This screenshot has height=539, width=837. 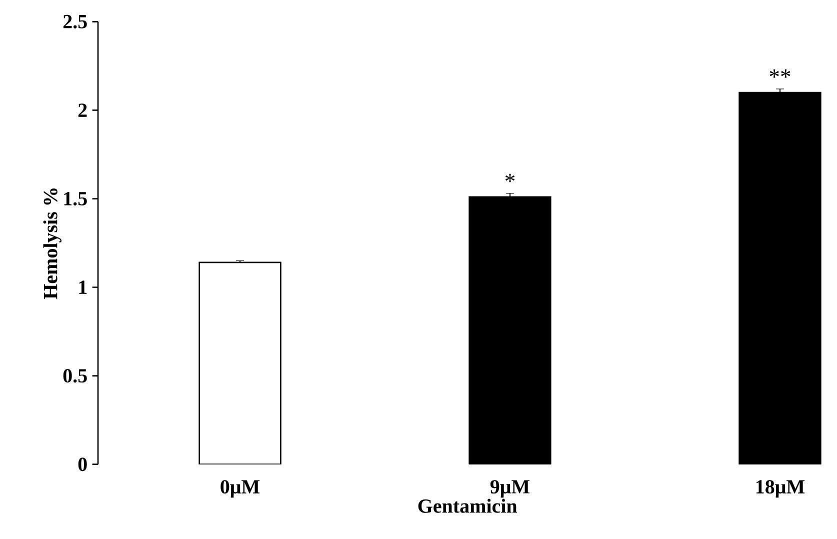 I want to click on x-tick-label: 9μM, so click(x=510, y=489).